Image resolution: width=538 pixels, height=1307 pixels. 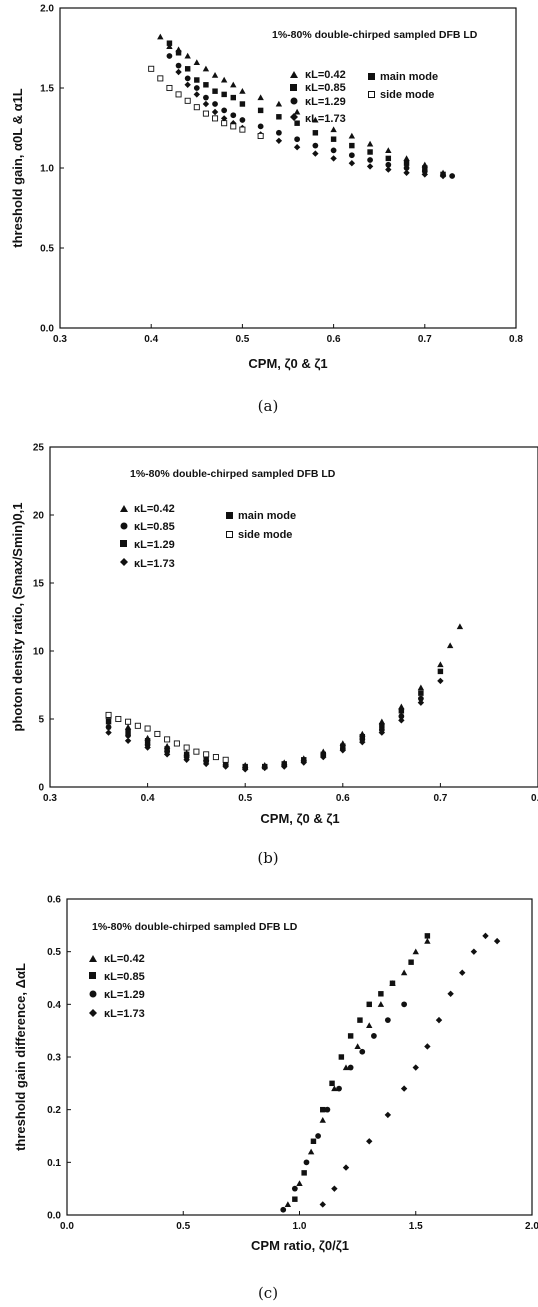 I want to click on legend-triangle-icon, so click(x=124, y=508).